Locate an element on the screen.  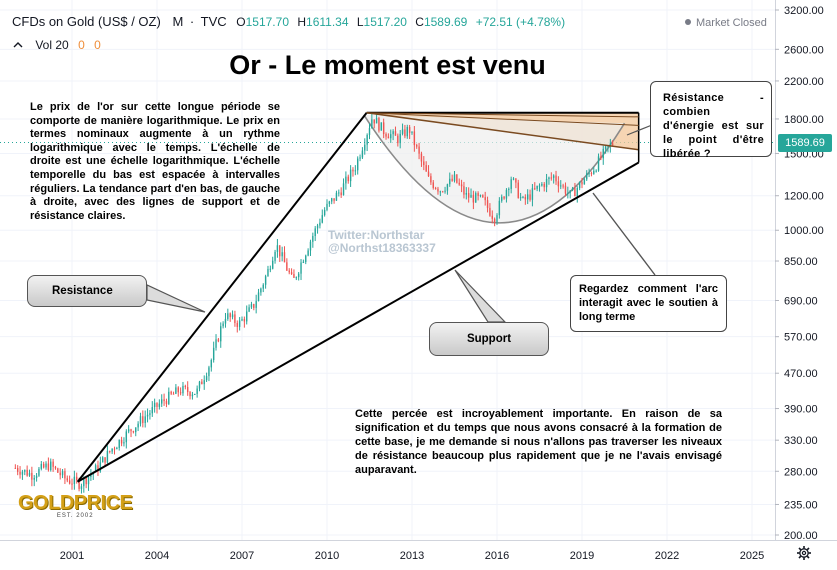
resistance-callout-pointer is located at coordinates (176, 298).